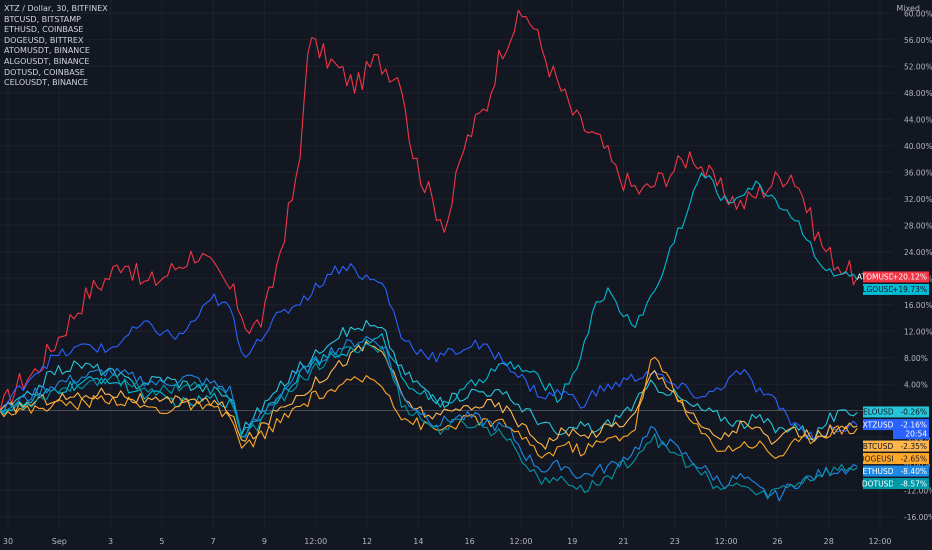  I want to click on y-tick-label: 16.00%, so click(918, 305).